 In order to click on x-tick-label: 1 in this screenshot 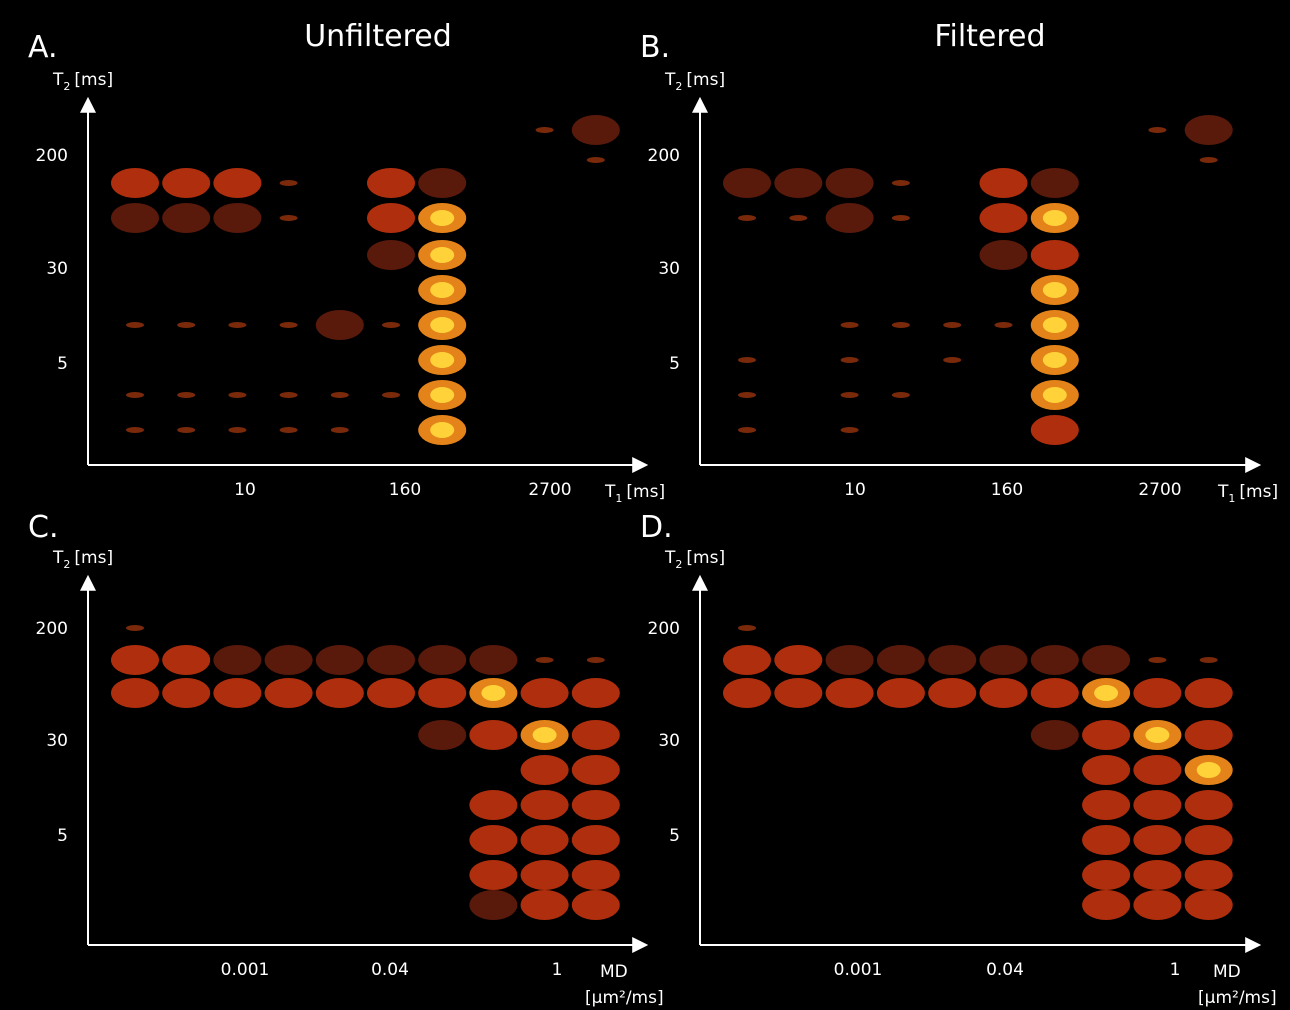, I will do `click(1175, 970)`.